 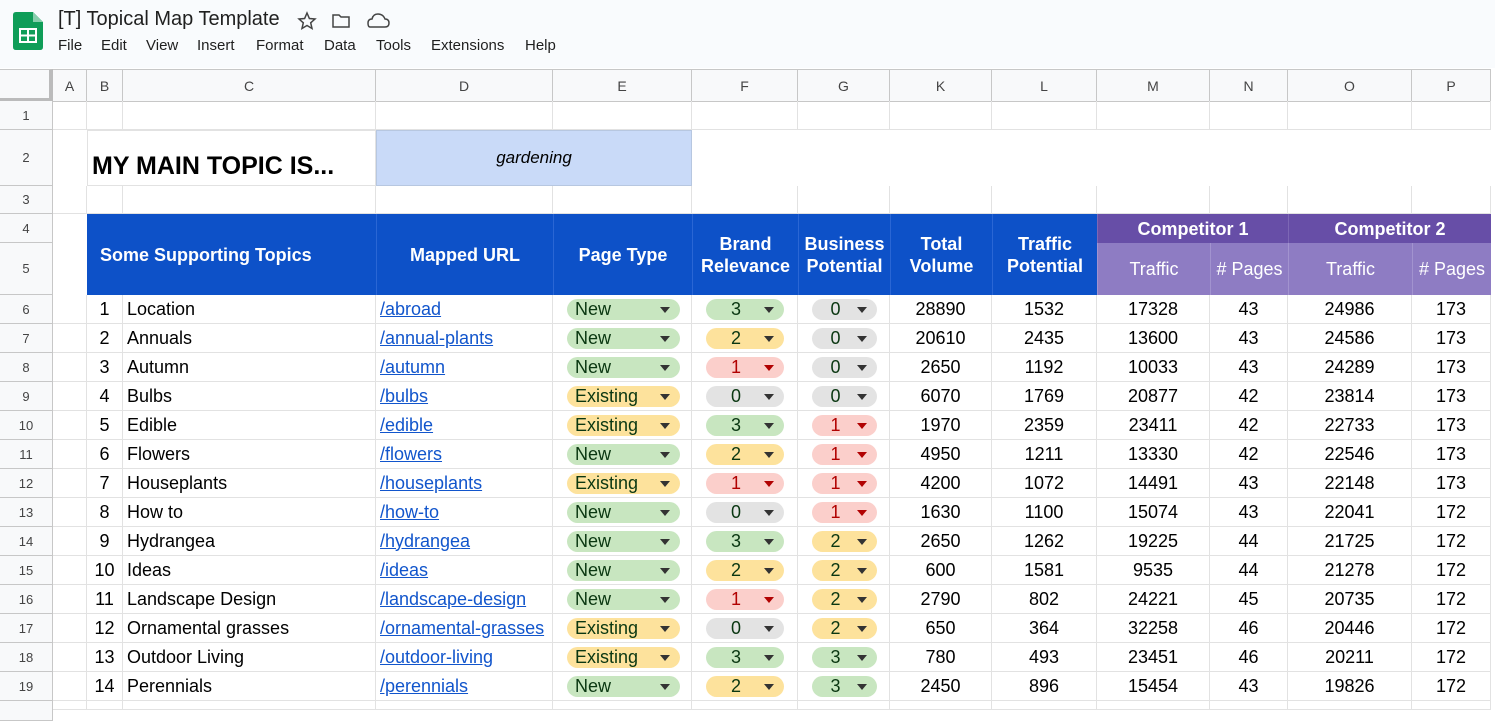 I want to click on menu-item: Data, so click(x=340, y=45).